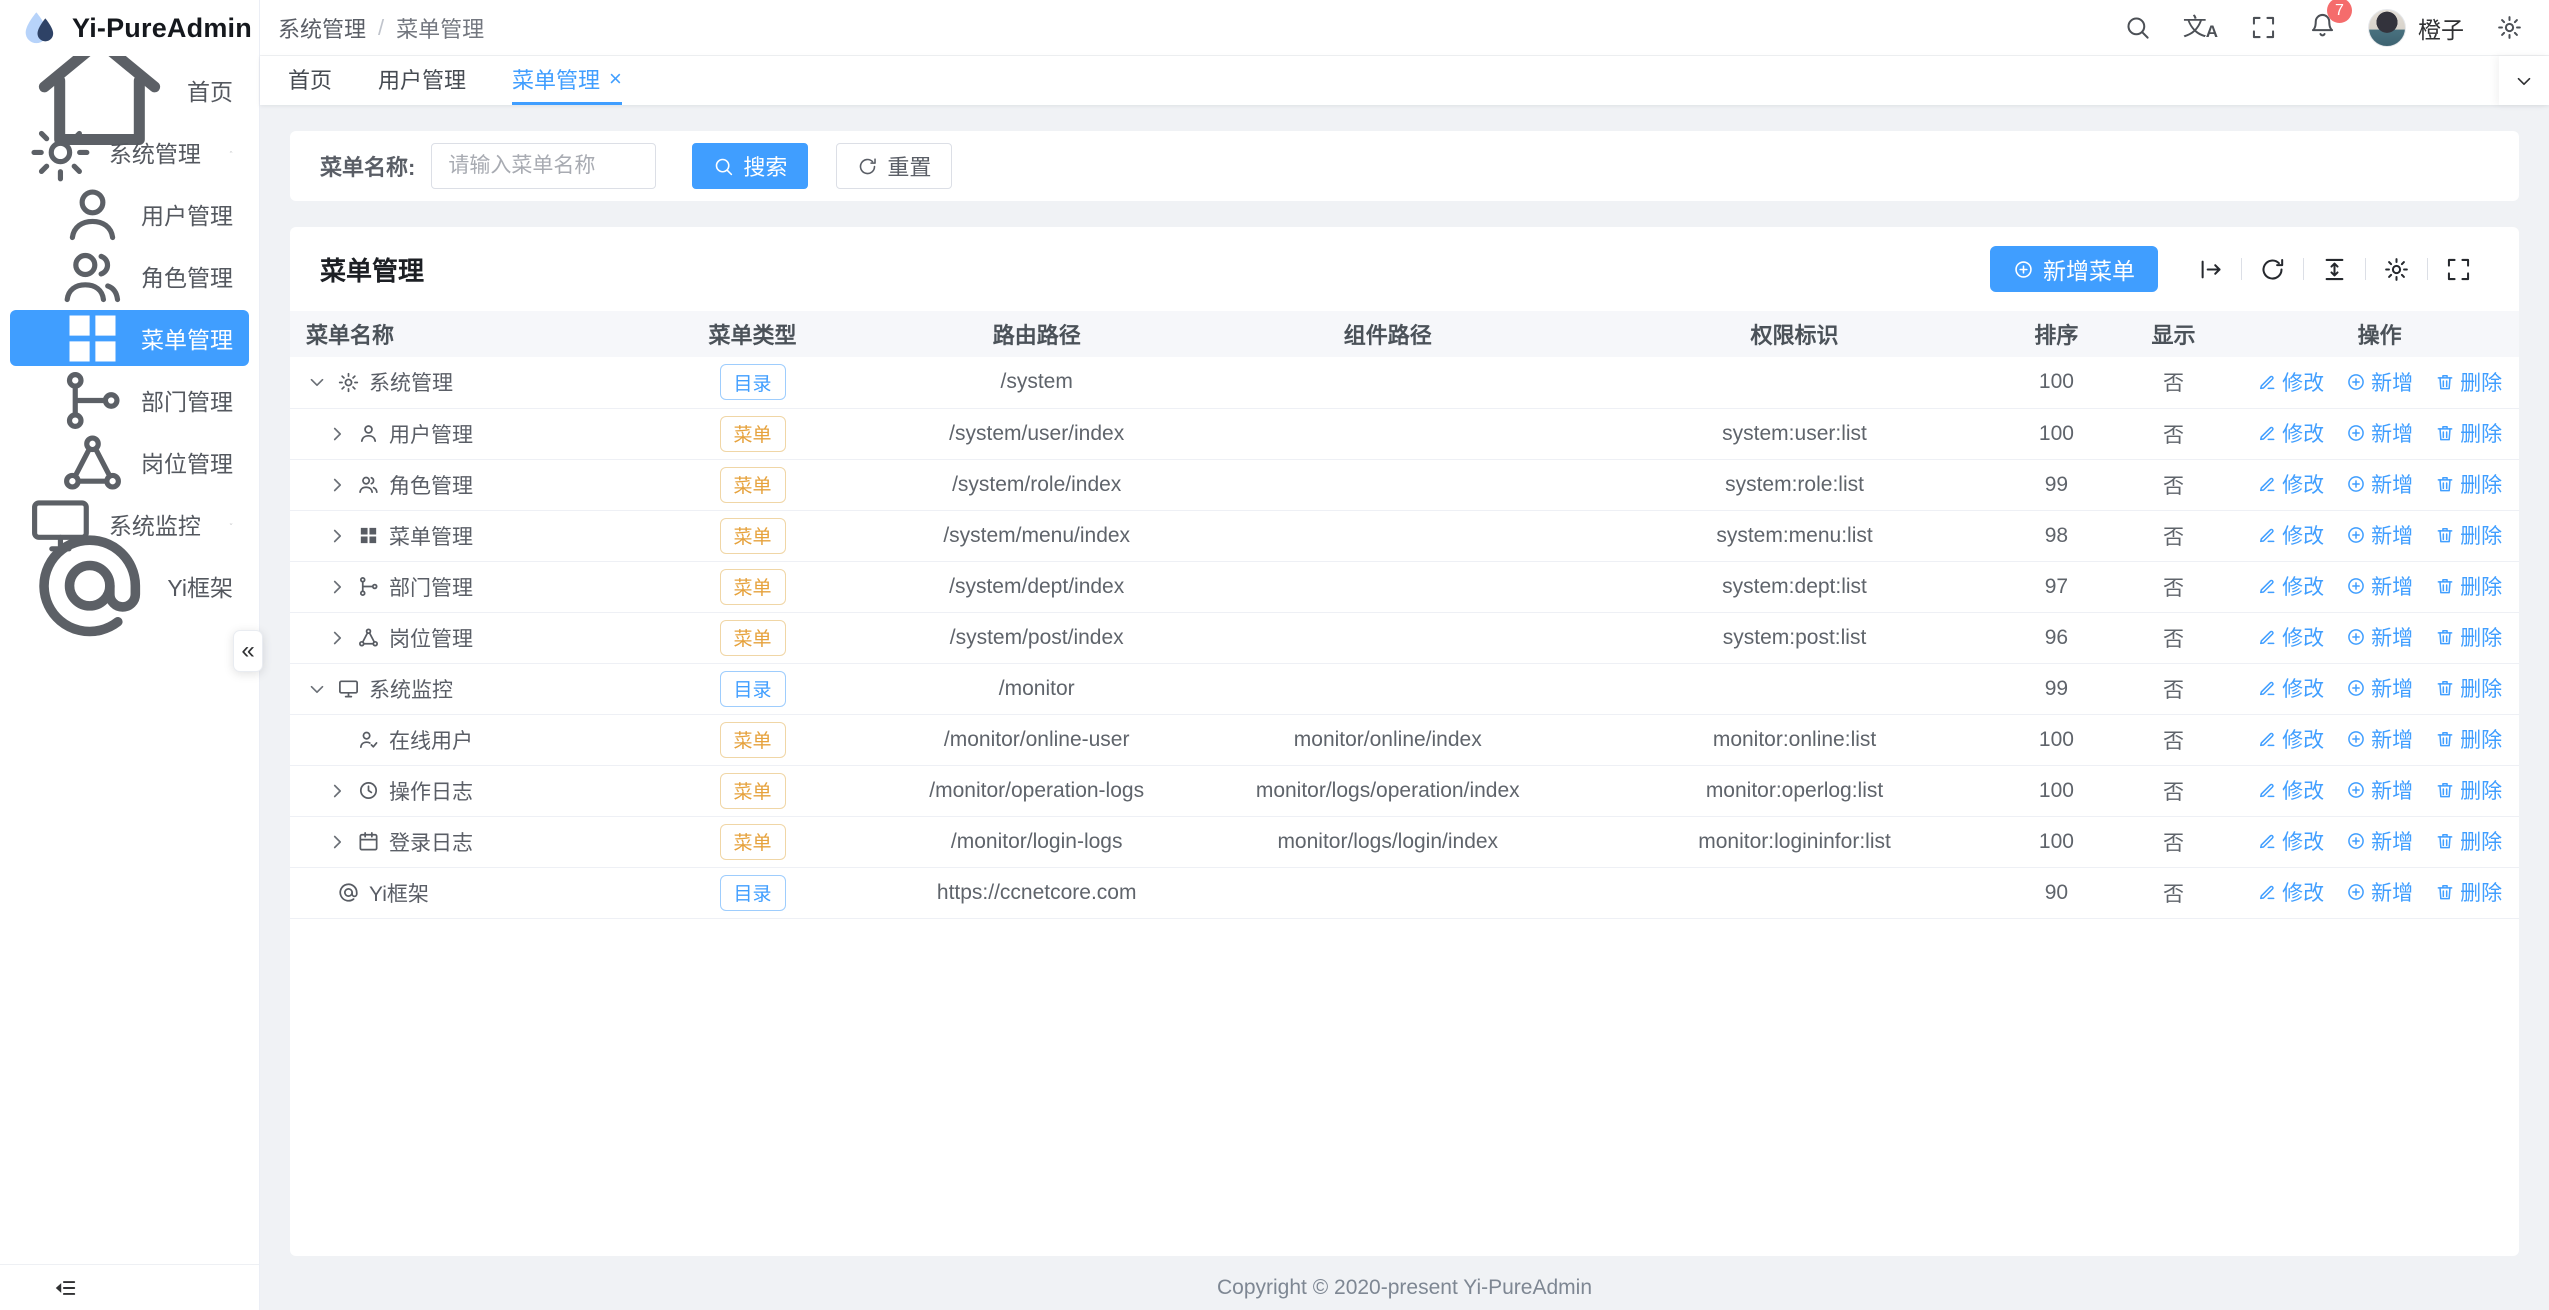 The width and height of the screenshot is (2549, 1310). What do you see at coordinates (2509, 27) in the screenshot?
I see `settings-gear-icon` at bounding box center [2509, 27].